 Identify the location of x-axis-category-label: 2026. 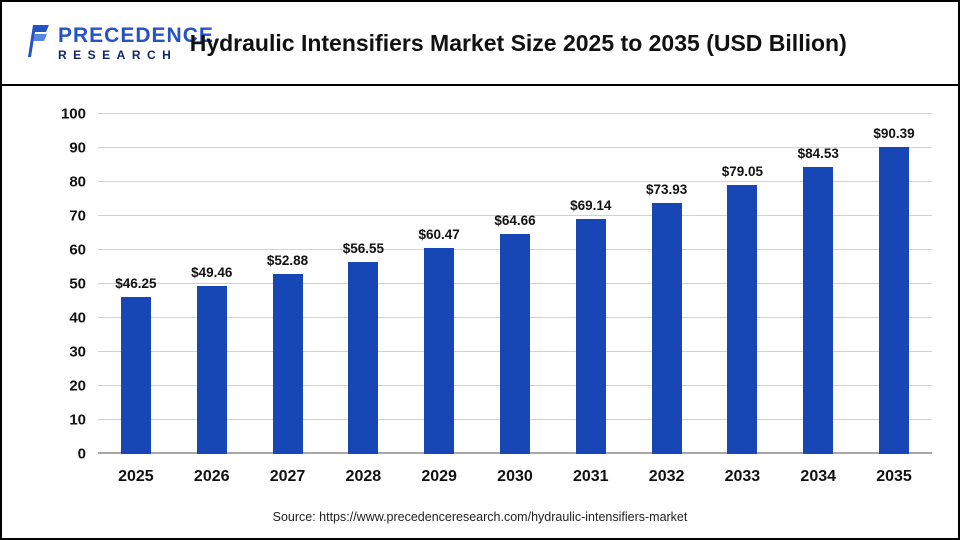
(211, 476).